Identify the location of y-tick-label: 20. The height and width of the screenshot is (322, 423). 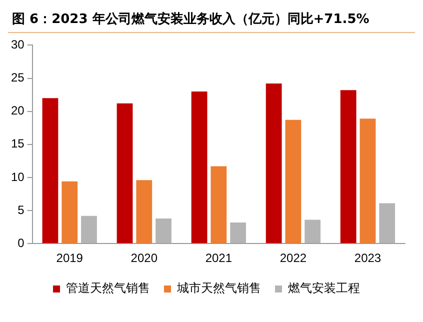
(17, 111).